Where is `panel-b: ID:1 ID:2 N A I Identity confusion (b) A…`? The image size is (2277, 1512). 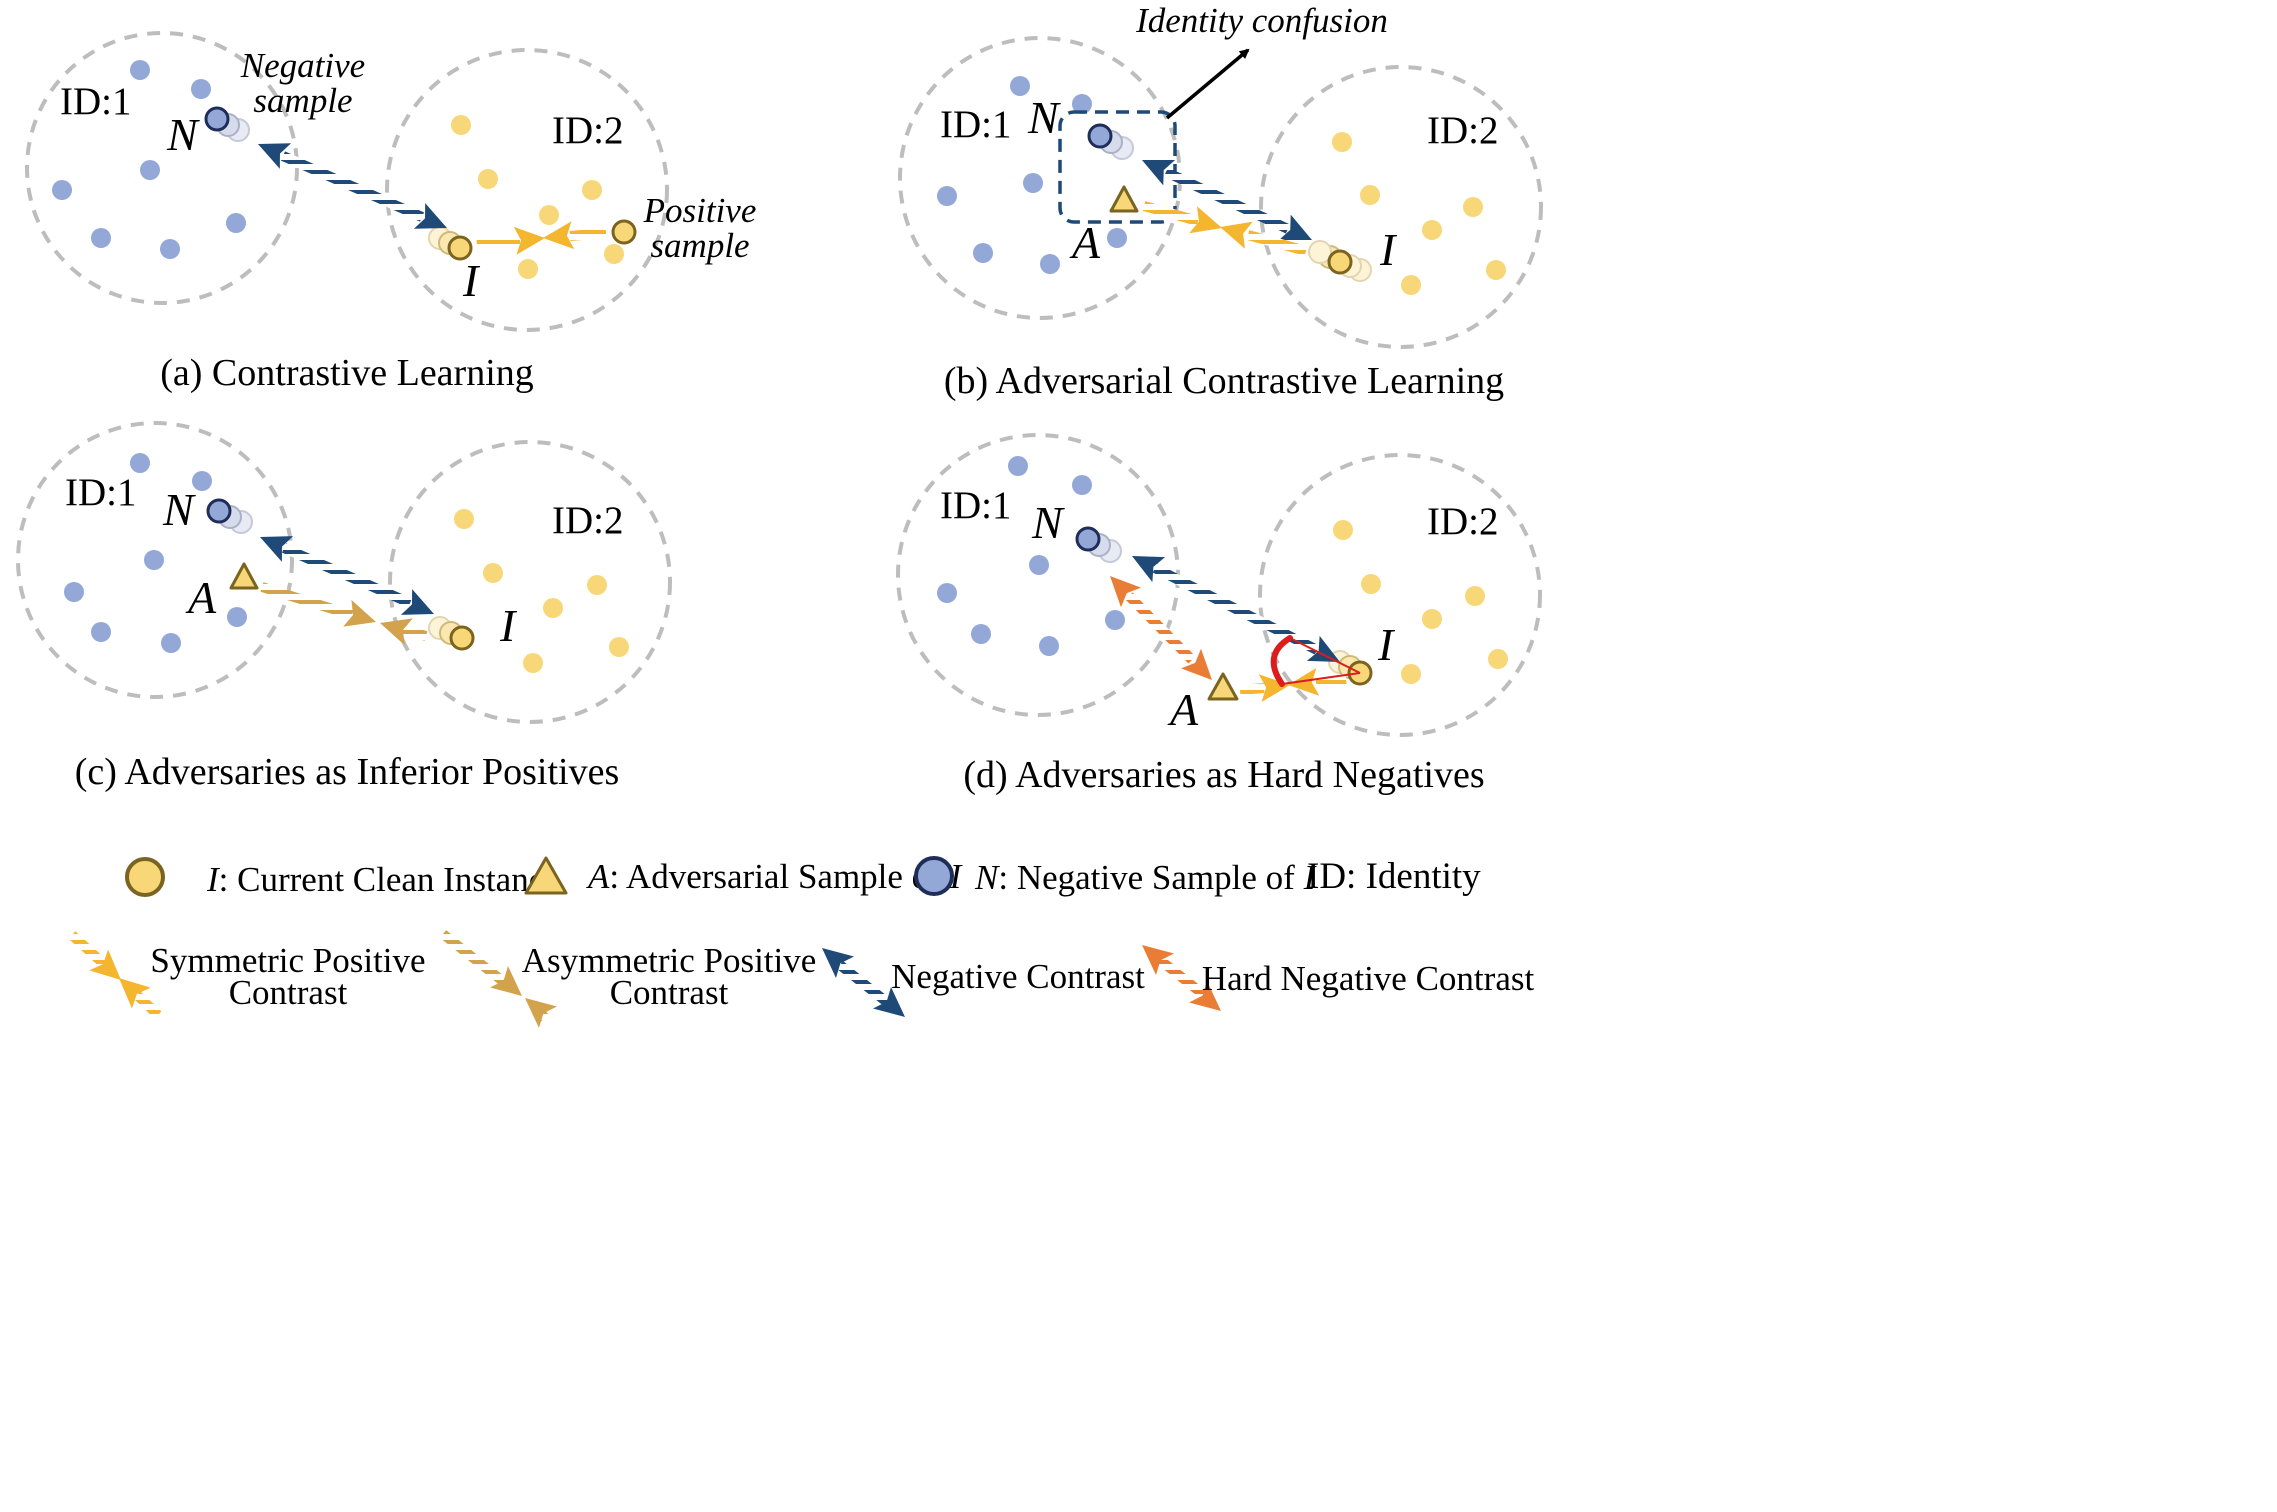 panel-b: ID:1 ID:2 N A I Identity confusion (b) A… is located at coordinates (1220, 201).